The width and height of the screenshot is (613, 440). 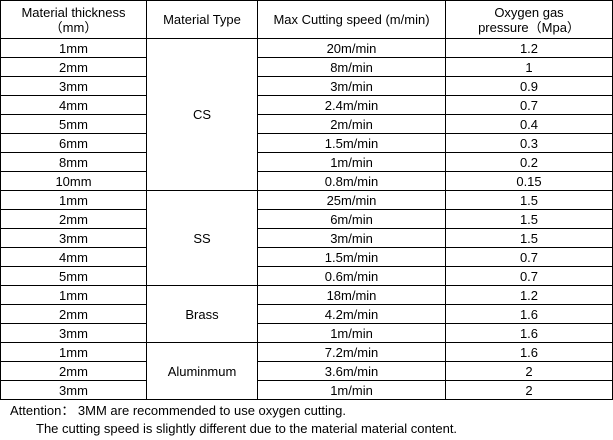 What do you see at coordinates (202, 238) in the screenshot?
I see `material-cell: SS` at bounding box center [202, 238].